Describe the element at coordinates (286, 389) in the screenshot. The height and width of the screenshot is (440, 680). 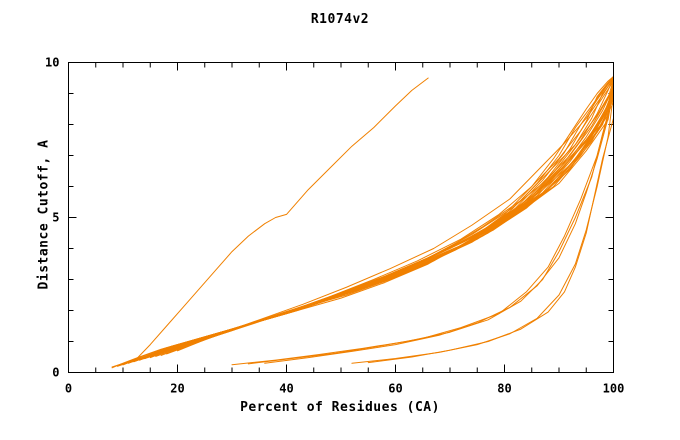
I see `tick-label: 40` at that location.